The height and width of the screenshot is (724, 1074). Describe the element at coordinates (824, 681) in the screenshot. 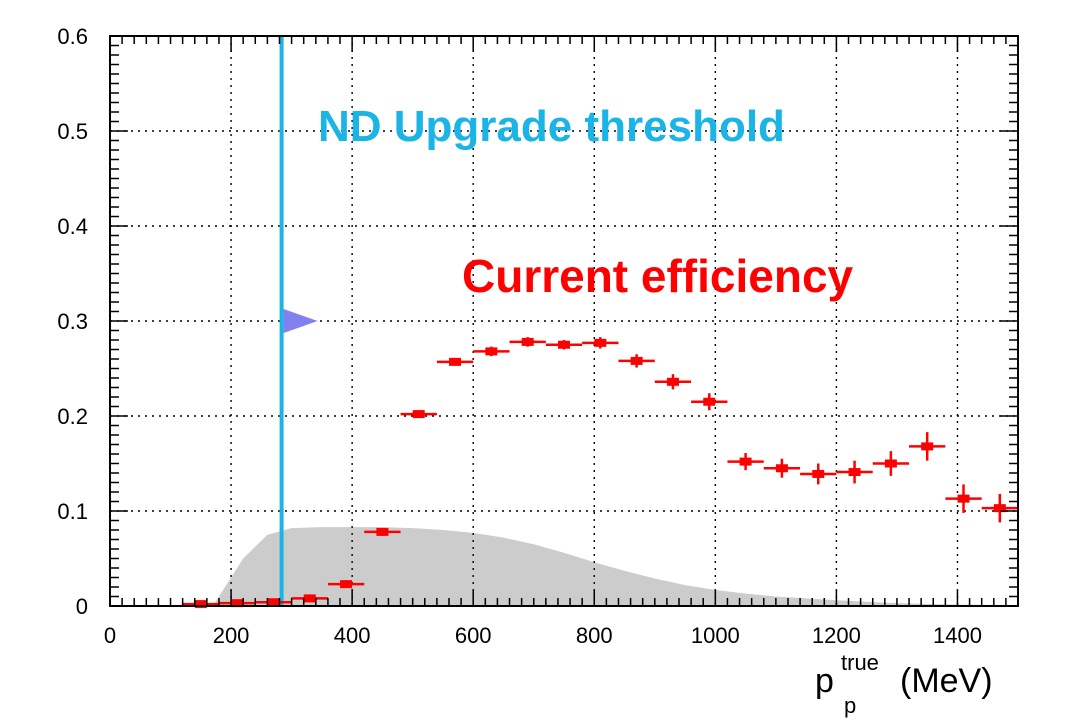

I see `x-axis-title-base: p` at that location.